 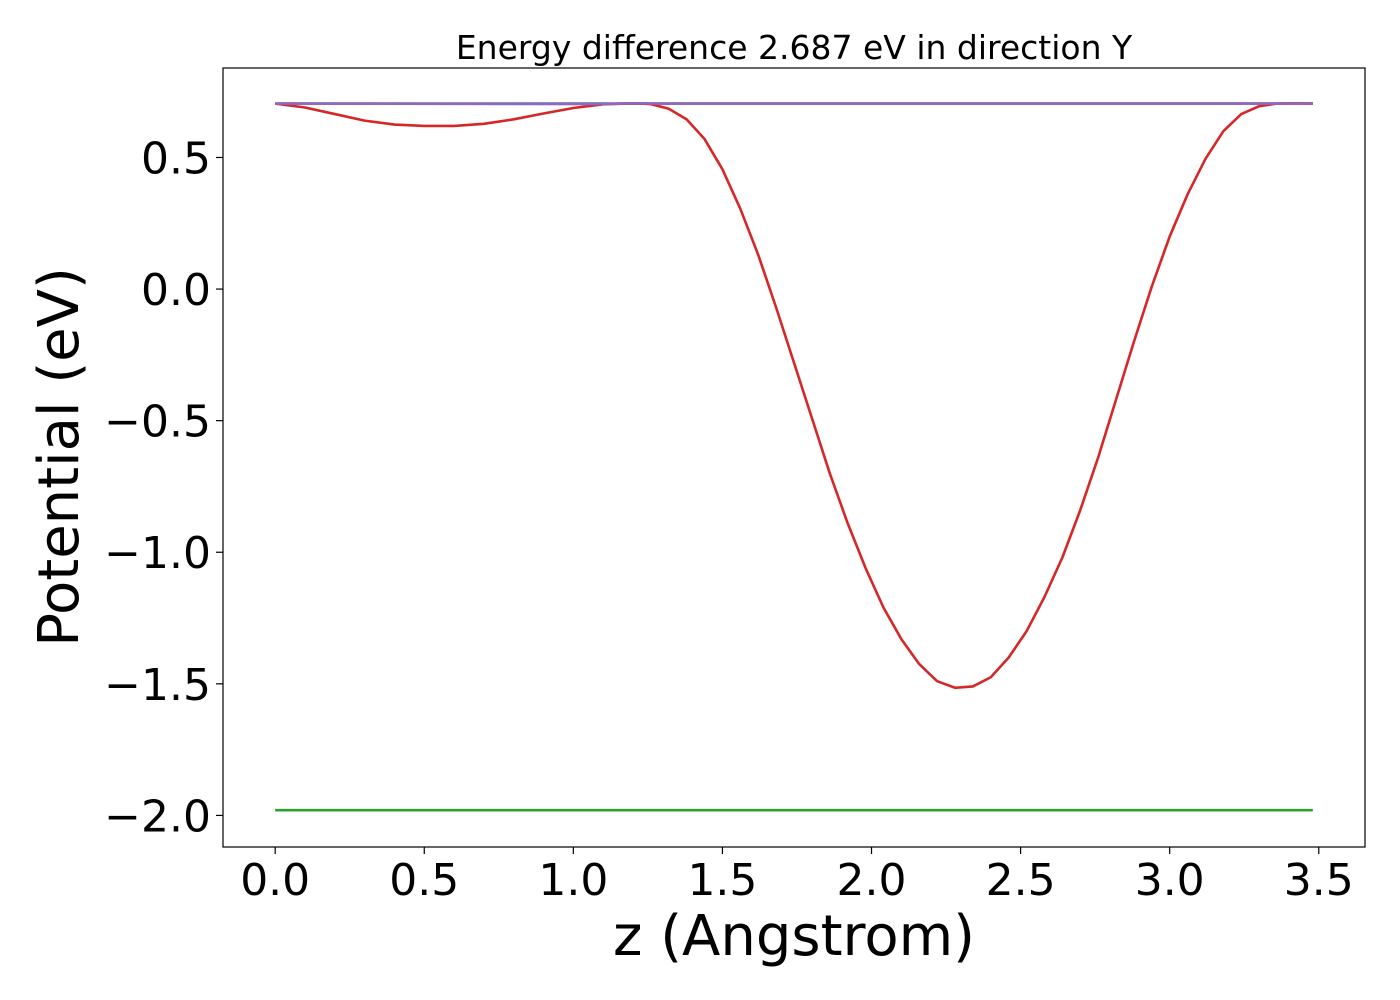 What do you see at coordinates (573, 880) in the screenshot?
I see `x-tick-label: 1.0` at bounding box center [573, 880].